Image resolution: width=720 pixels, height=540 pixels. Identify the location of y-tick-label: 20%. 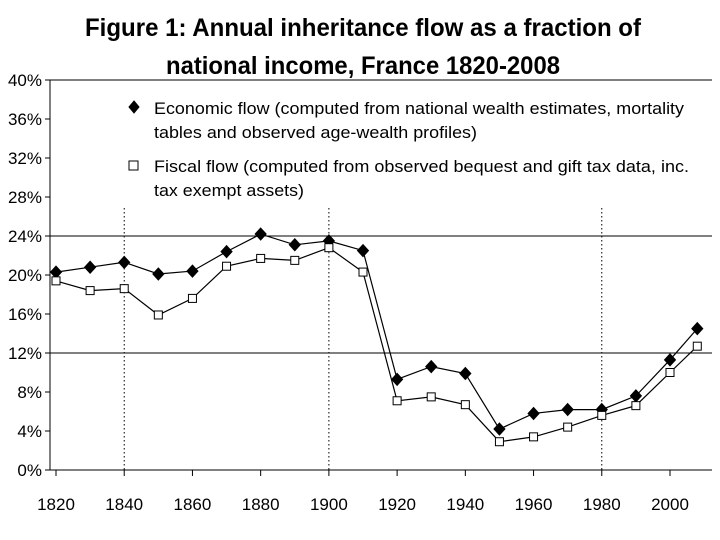
(25, 275).